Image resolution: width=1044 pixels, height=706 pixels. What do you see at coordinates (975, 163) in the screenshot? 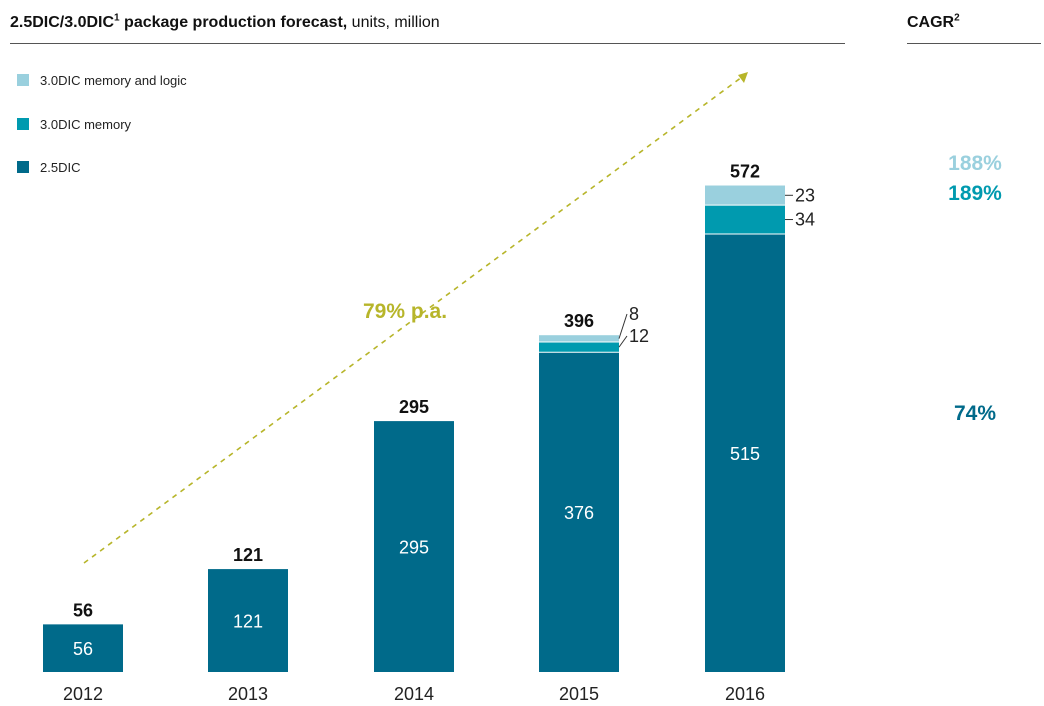
I see `cagr-value: 188%` at bounding box center [975, 163].